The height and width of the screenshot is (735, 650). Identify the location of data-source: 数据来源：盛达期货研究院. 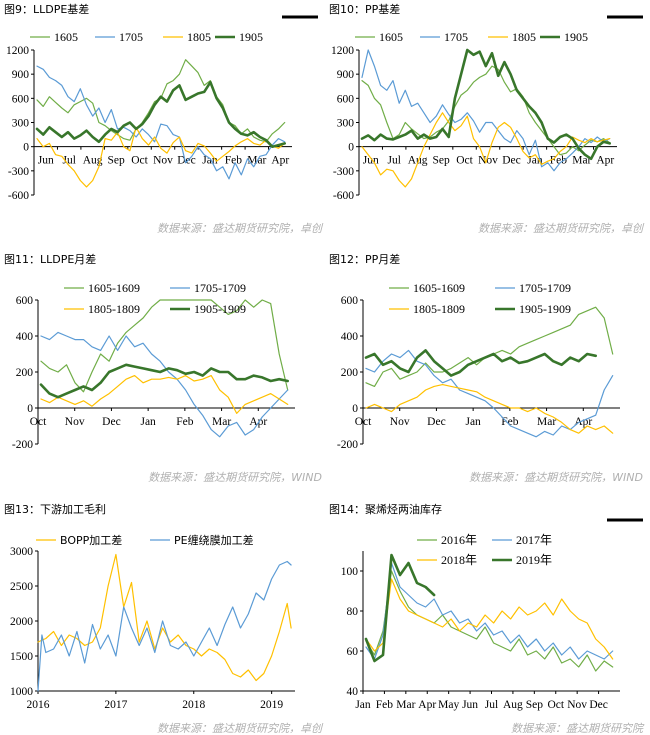
(578, 728).